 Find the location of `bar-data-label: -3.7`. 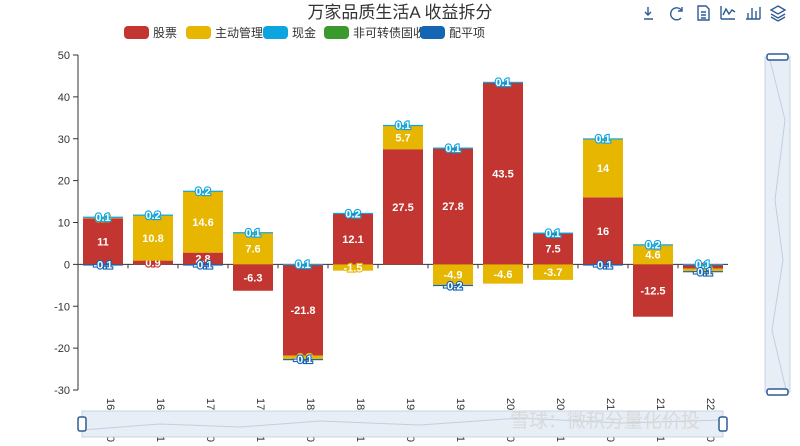

bar-data-label: -3.7 is located at coordinates (553, 273).